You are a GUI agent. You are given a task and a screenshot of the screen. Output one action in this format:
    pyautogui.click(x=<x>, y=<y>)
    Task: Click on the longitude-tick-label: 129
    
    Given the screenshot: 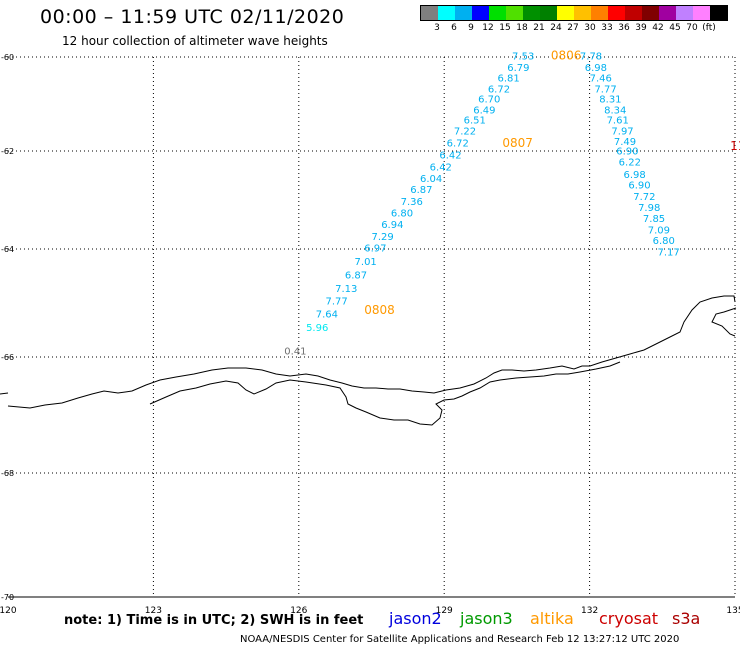 What is the action you would take?
    pyautogui.click(x=444, y=611)
    